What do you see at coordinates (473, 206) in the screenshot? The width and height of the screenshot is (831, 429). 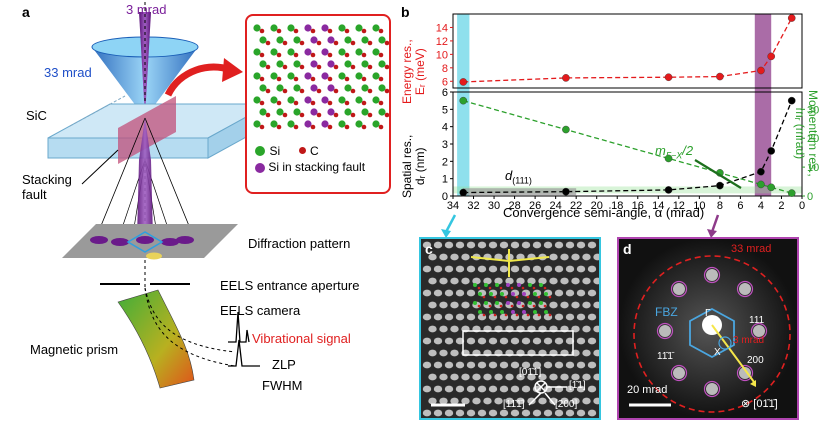 I see `x-tick-label: 32` at bounding box center [473, 206].